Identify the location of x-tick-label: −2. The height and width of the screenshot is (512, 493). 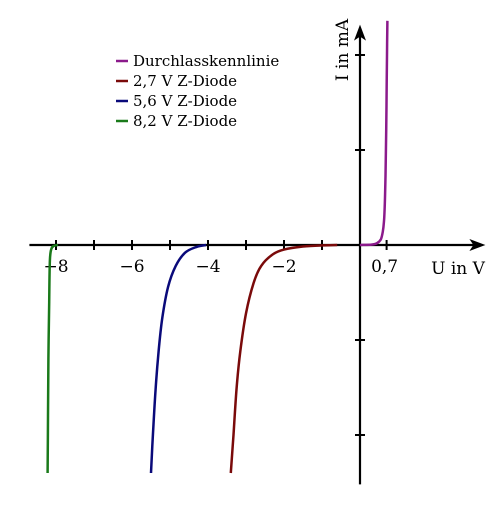
(283, 267).